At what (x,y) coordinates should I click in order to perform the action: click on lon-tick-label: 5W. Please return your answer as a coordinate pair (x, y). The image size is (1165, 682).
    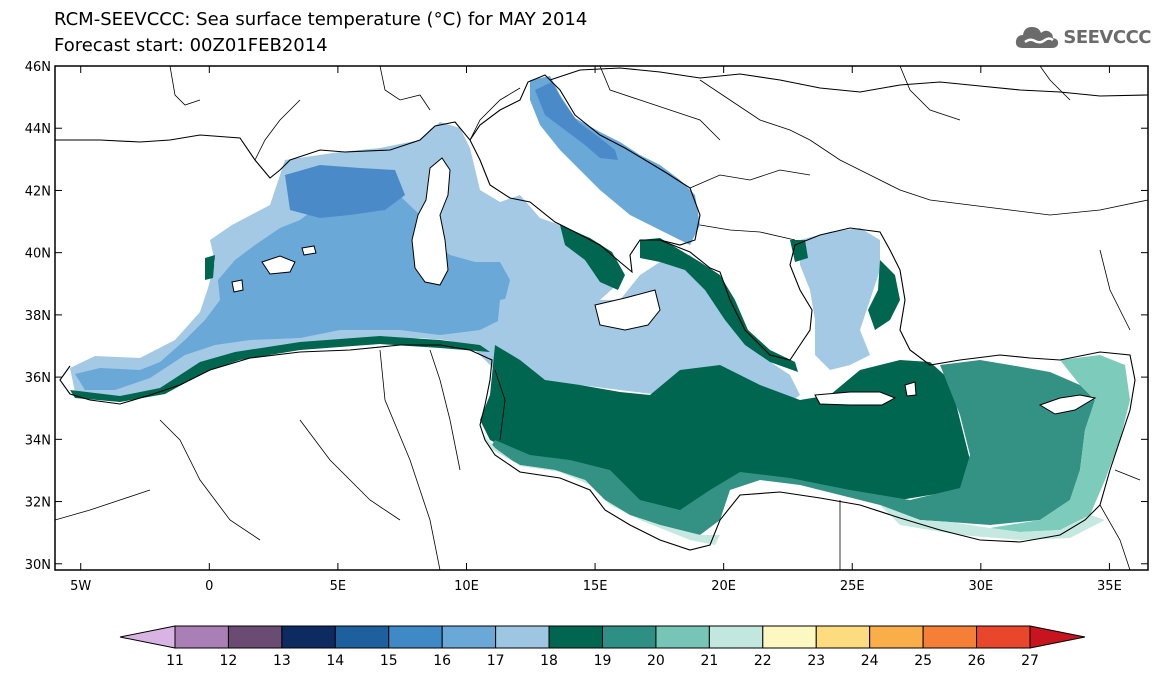
    Looking at the image, I should click on (80, 586).